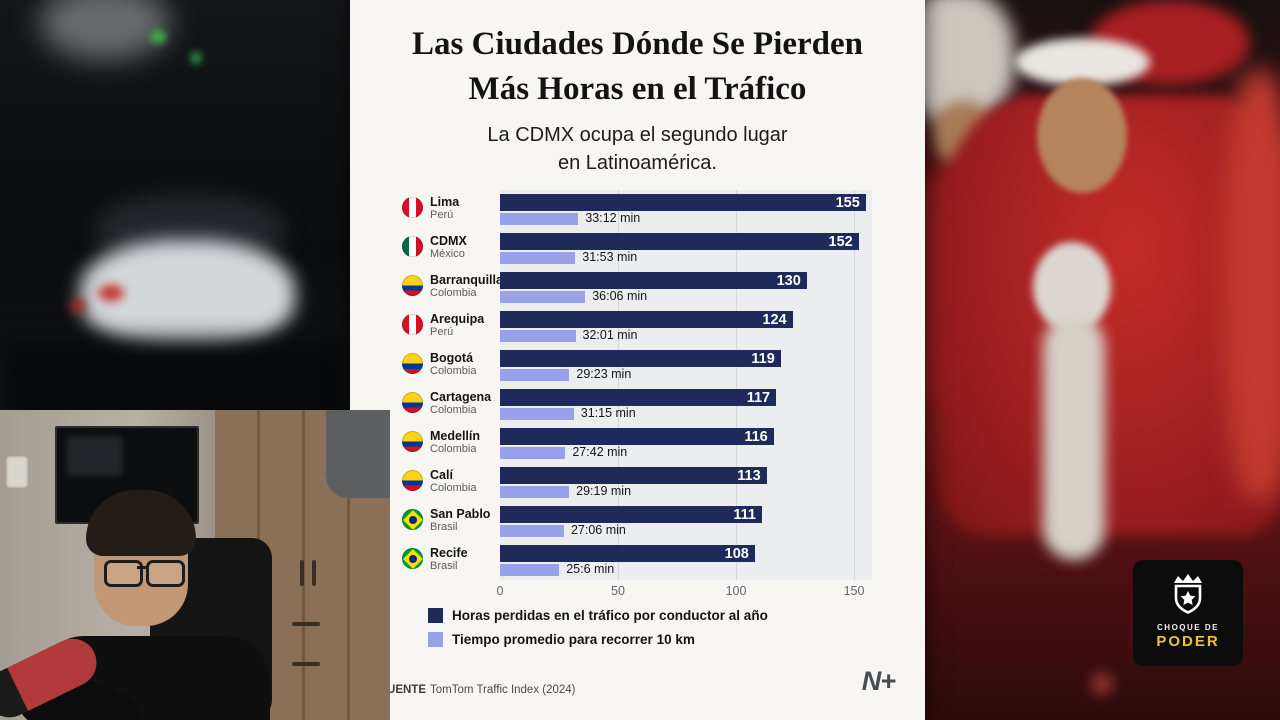  I want to click on streamer-glasses, so click(123, 573).